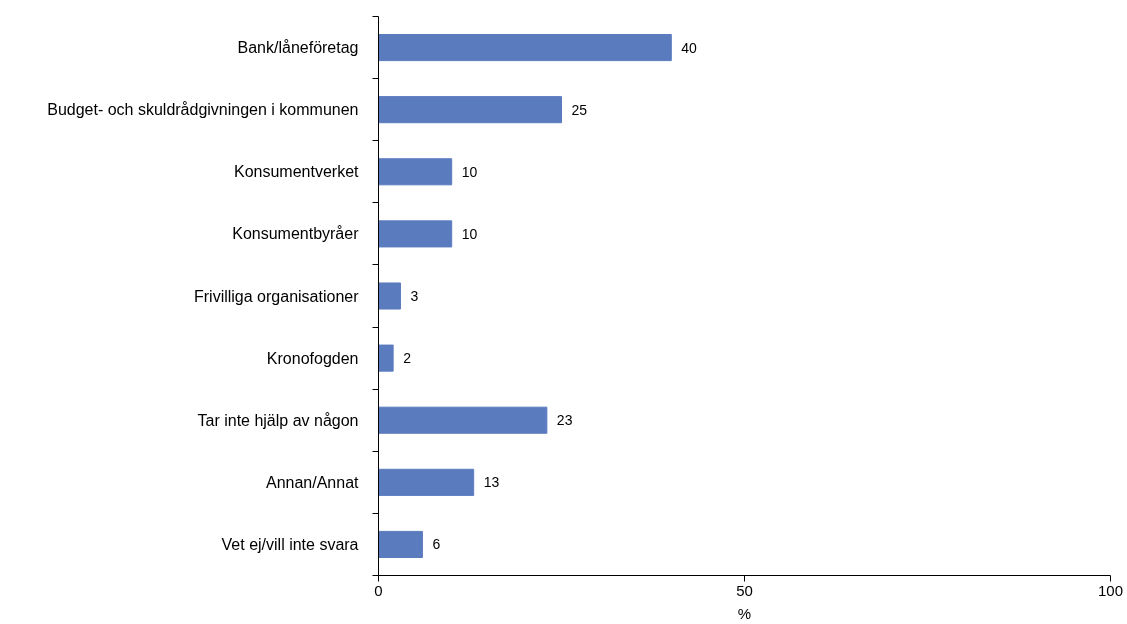  Describe the element at coordinates (203, 110) in the screenshot. I see `y-tick-label: Budget- och skuldrådgivningen i kommunen` at that location.